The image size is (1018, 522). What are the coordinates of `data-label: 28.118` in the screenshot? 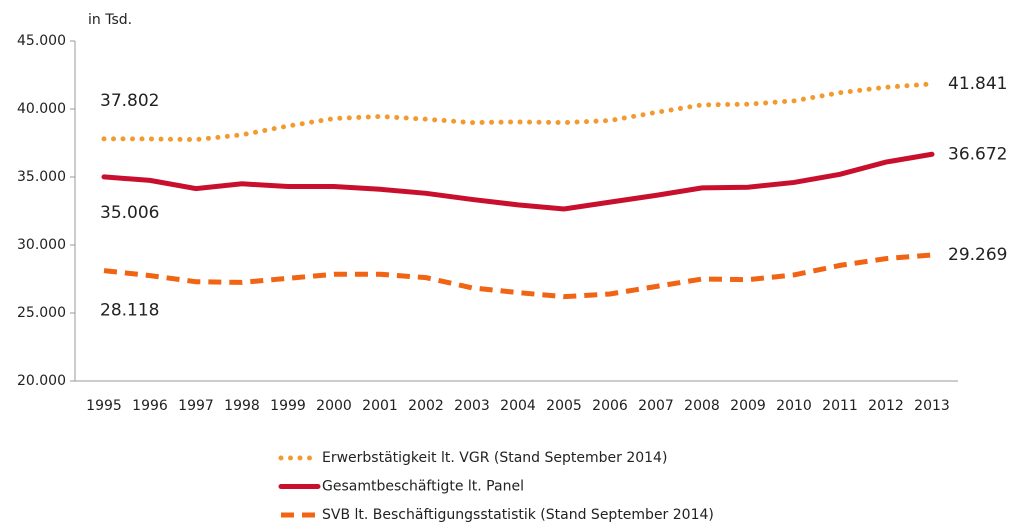 It's located at (129, 311).